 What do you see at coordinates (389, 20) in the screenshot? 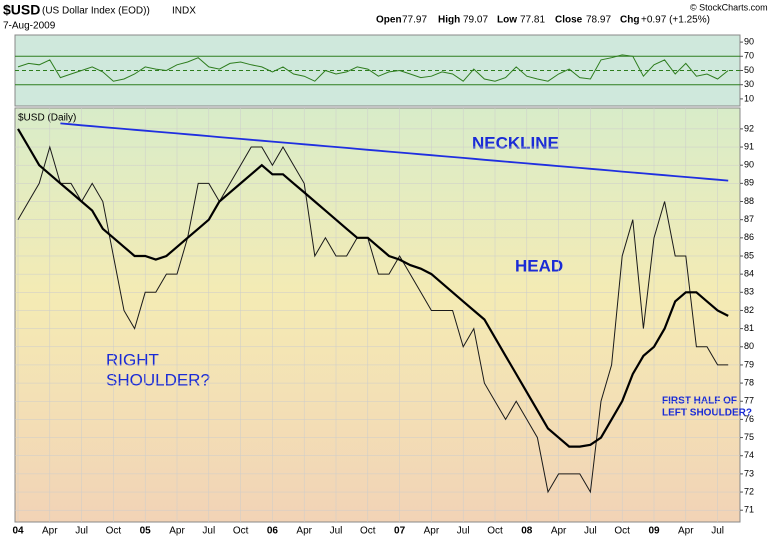
I see `quote-label: Open` at bounding box center [389, 20].